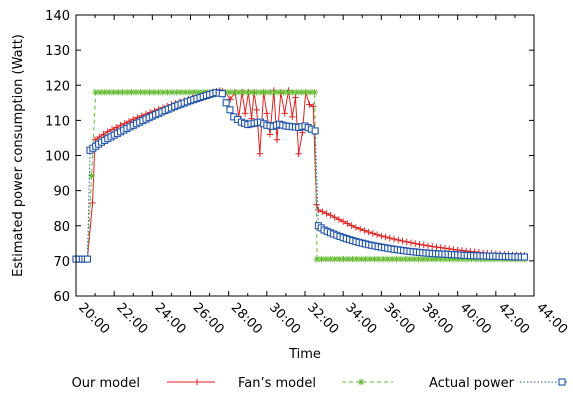 Image resolution: width=573 pixels, height=394 pixels. I want to click on x-tick-label: 28:00, so click(246, 318).